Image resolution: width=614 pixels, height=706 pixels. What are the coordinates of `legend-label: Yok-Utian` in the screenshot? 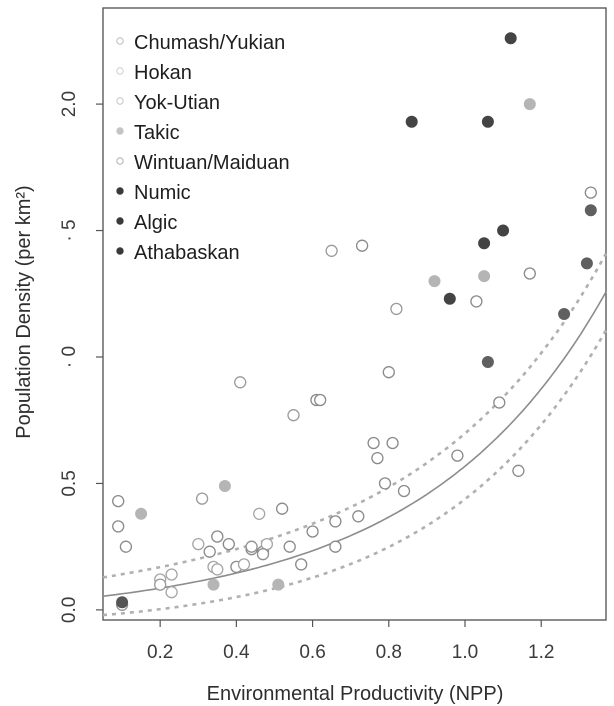 It's located at (177, 103).